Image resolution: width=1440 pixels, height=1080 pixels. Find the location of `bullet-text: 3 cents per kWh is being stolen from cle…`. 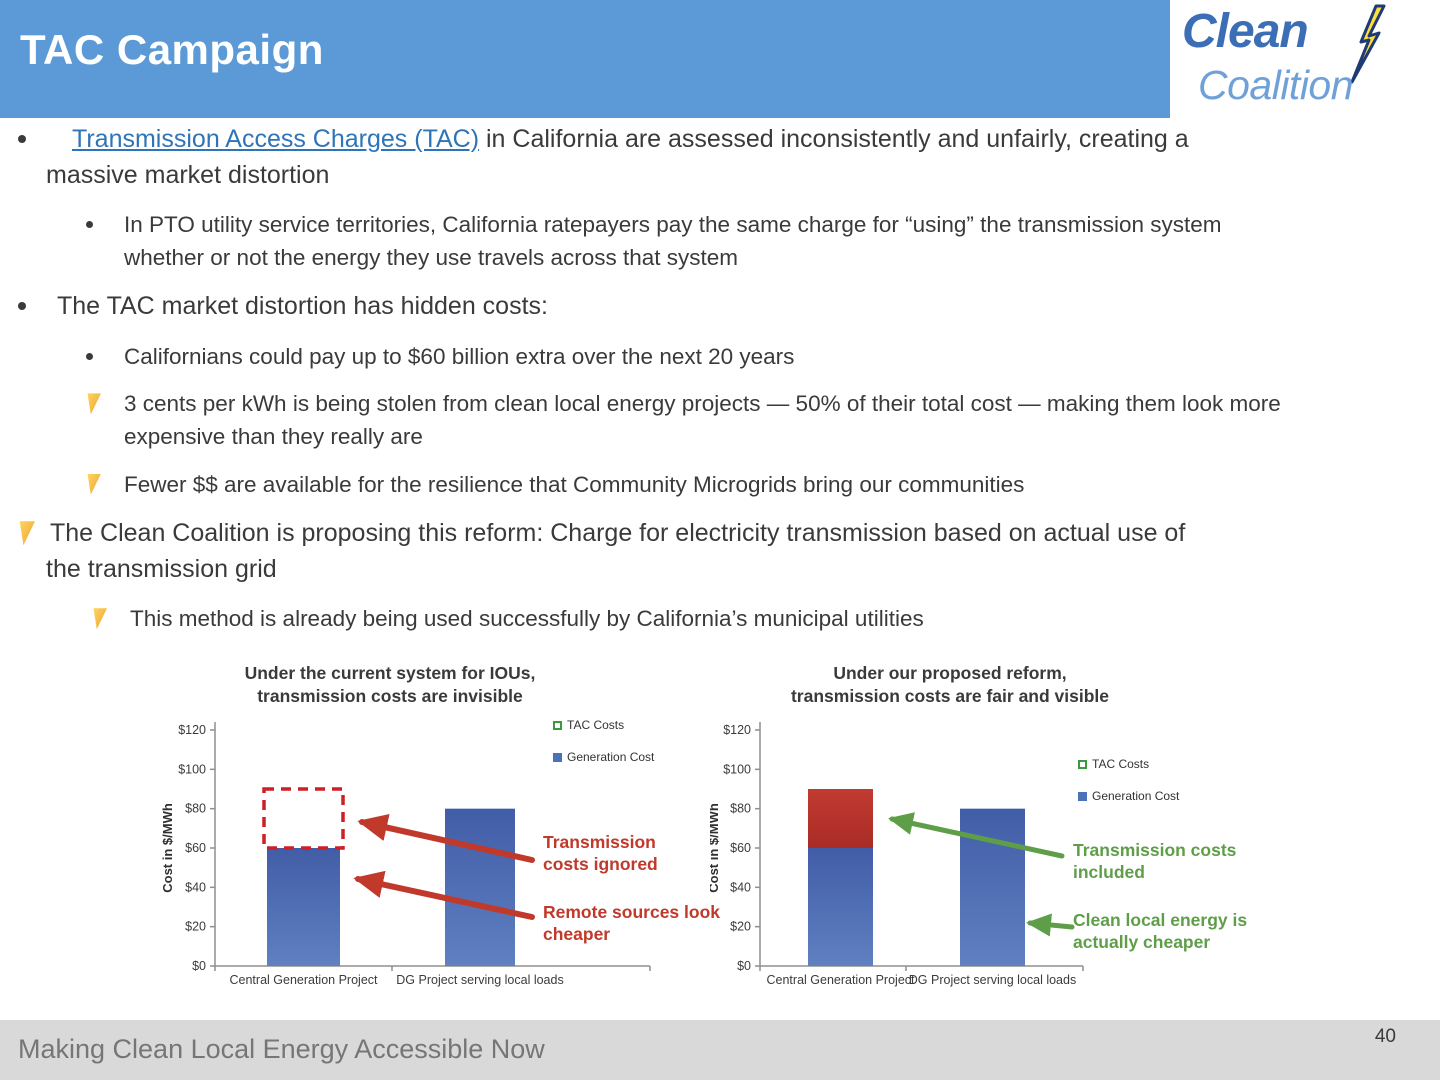

bullet-text: 3 cents per kWh is being stolen from cle… is located at coordinates (702, 420).